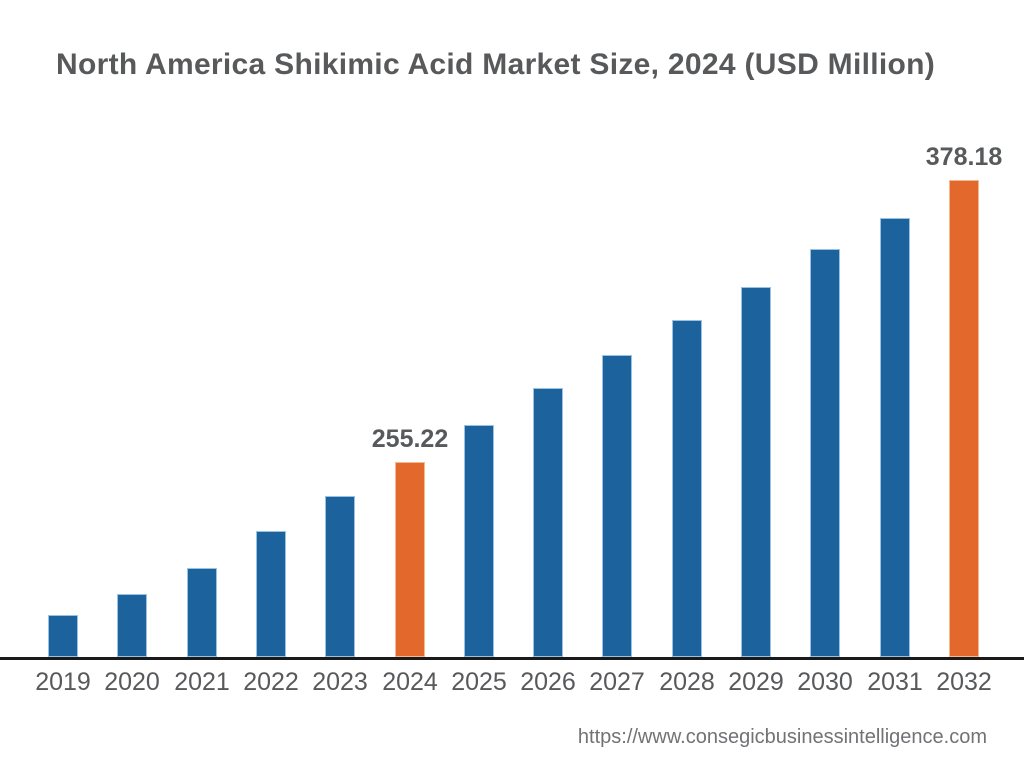 The height and width of the screenshot is (768, 1024). Describe the element at coordinates (271, 682) in the screenshot. I see `x-tick-2022: 2022` at that location.